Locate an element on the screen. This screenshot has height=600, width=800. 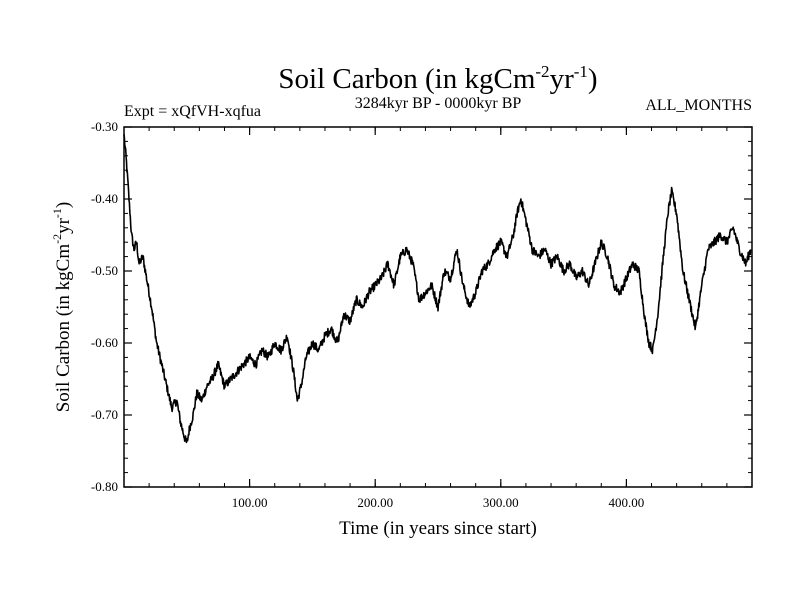
chart-title: Soil Carbon (in kgCm-2yr-1) is located at coordinates (437, 78).